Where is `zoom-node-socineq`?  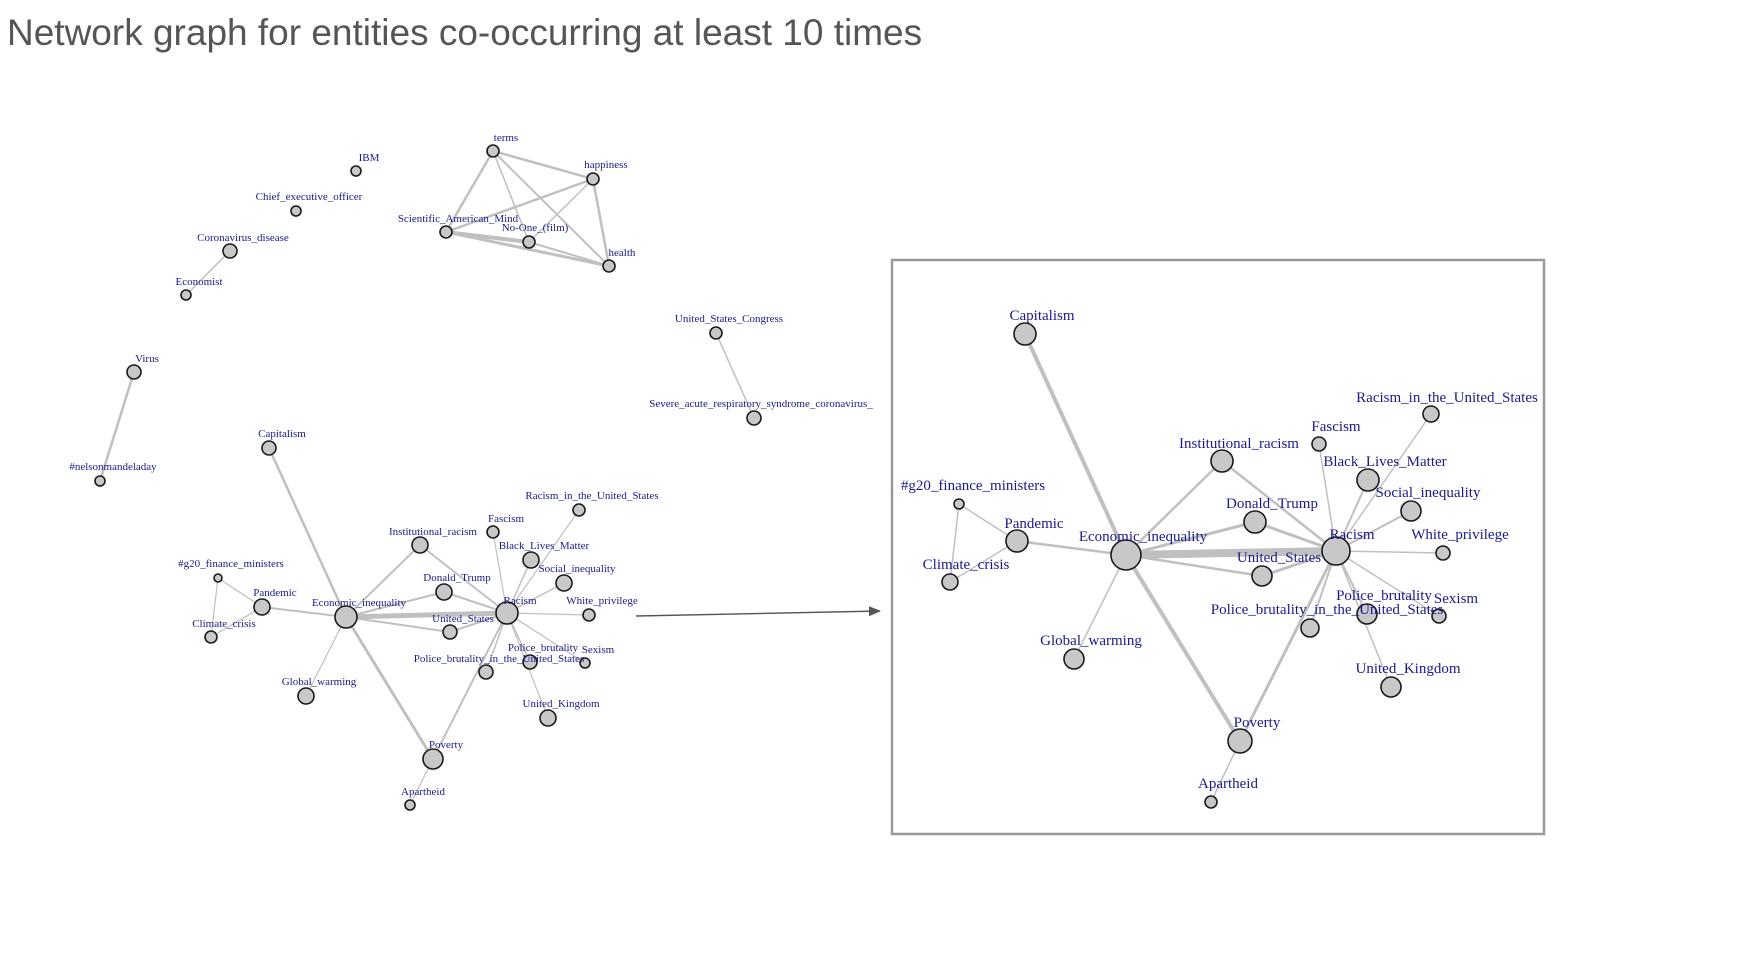 zoom-node-socineq is located at coordinates (1411, 511).